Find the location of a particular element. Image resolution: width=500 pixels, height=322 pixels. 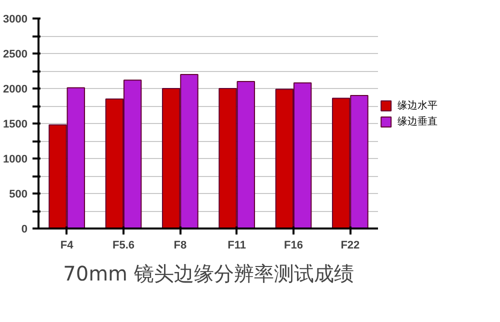

y-tick-label: 3000 is located at coordinates (15, 20).